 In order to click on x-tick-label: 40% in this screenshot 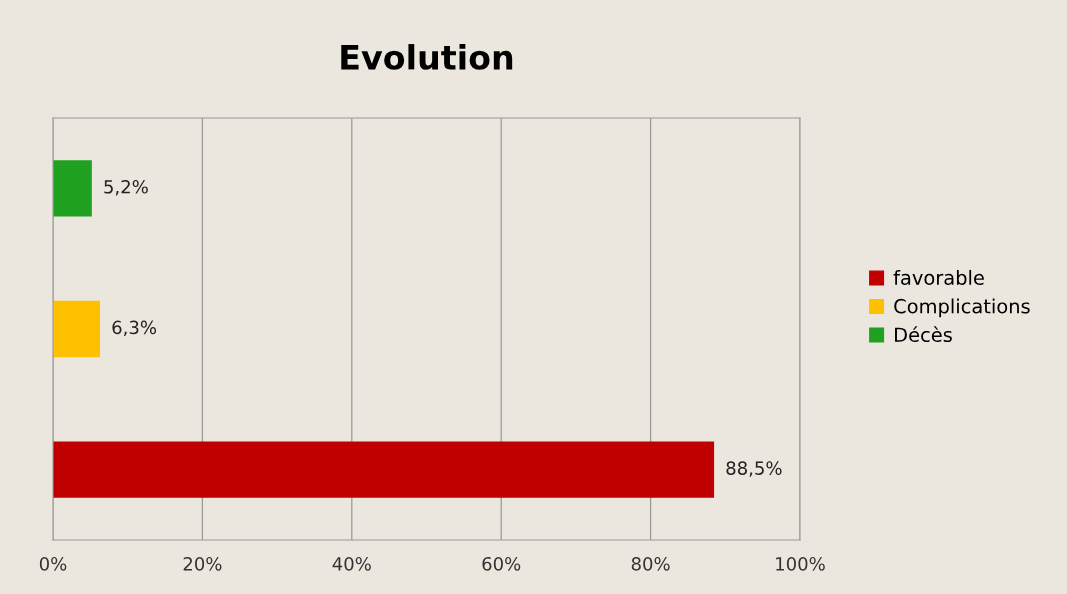, I will do `click(351, 563)`.